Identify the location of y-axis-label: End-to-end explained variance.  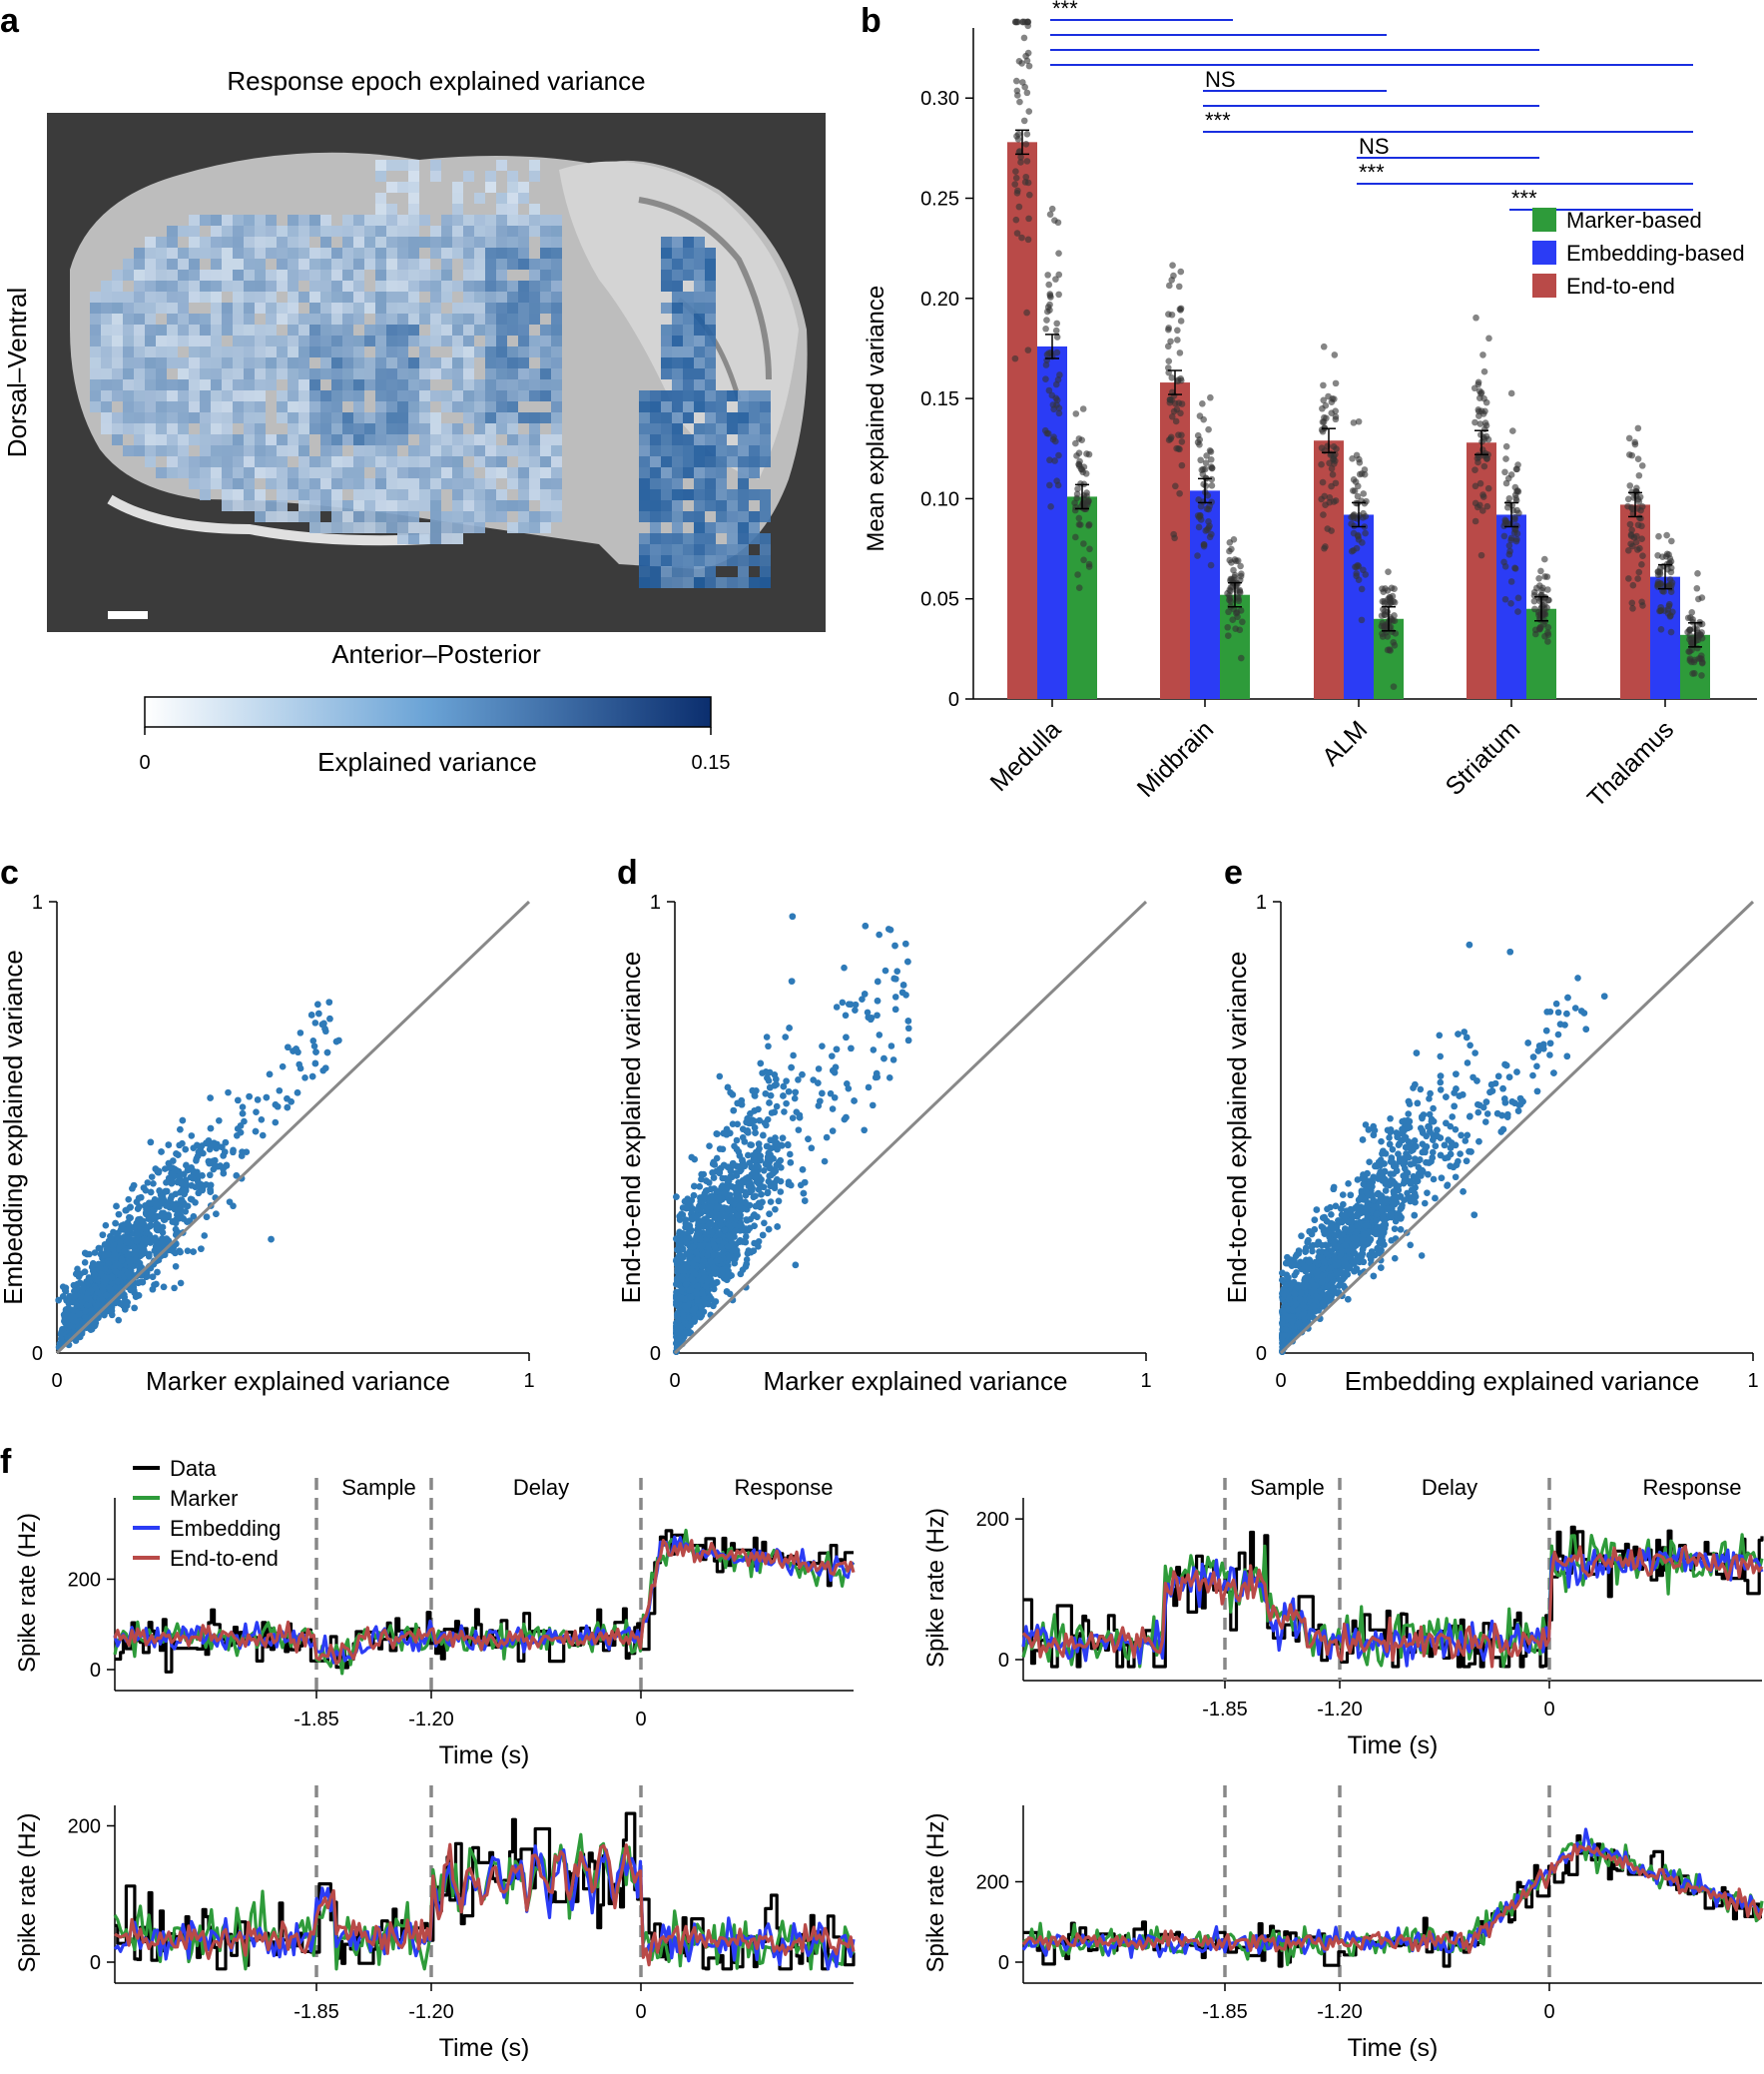
(631, 1128).